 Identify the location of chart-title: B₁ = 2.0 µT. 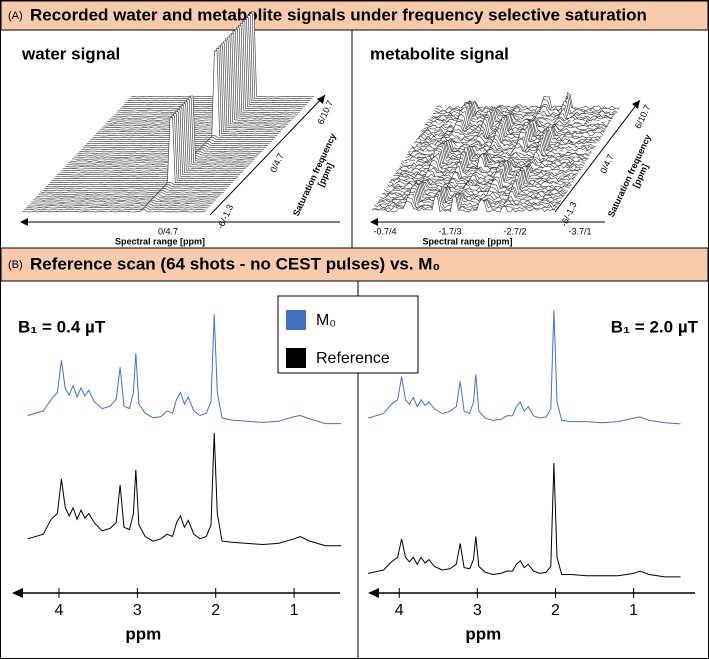
(655, 326).